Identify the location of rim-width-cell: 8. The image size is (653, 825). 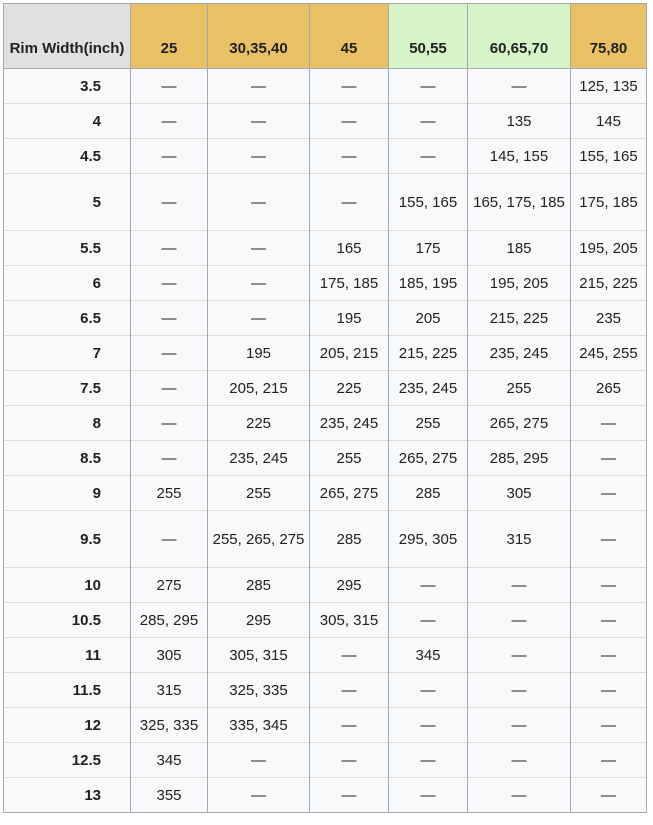
(67, 423).